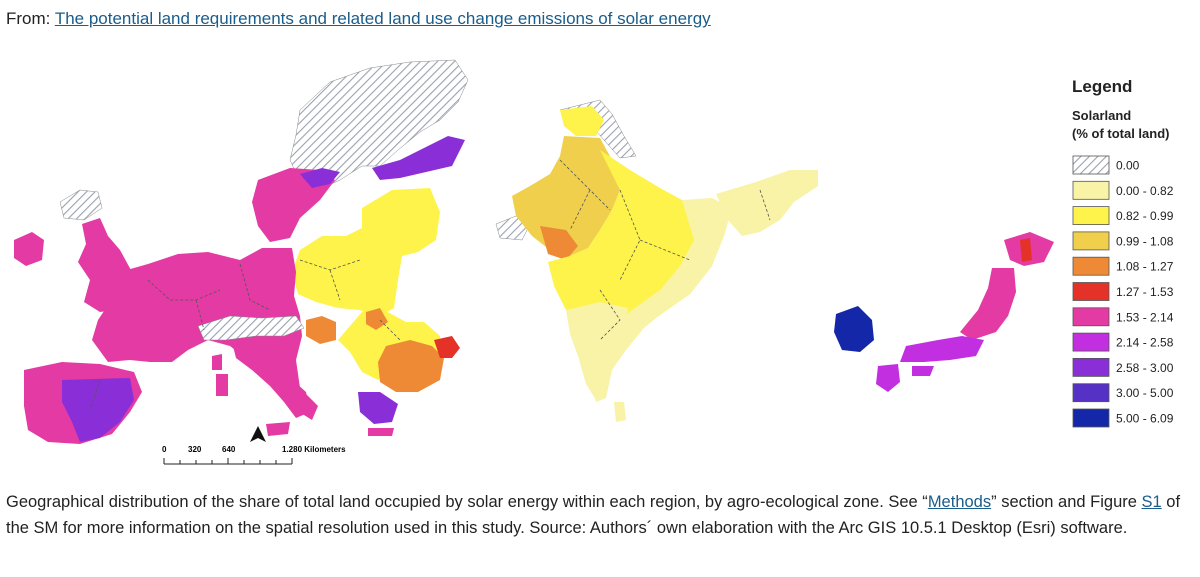  What do you see at coordinates (1121, 133) in the screenshot?
I see `legend-subtitle-line2: (% of total land)` at bounding box center [1121, 133].